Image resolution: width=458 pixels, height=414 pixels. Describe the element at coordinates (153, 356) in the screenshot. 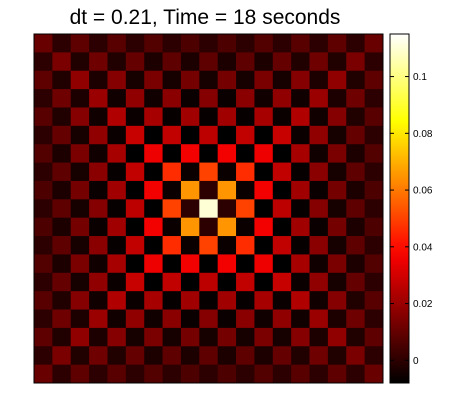

I see `heatmap-cell-r17-c6` at that location.